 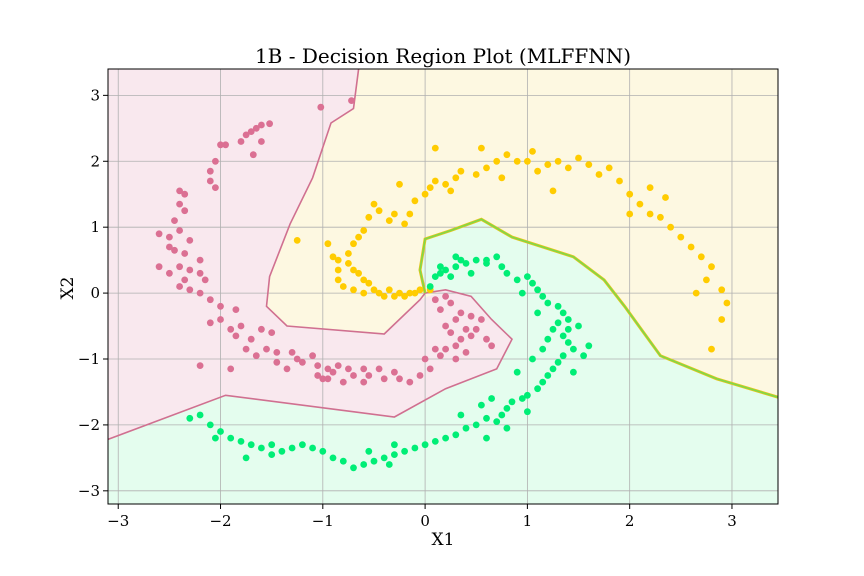 What do you see at coordinates (425, 521) in the screenshot?
I see `x-tick-label: 0` at bounding box center [425, 521].